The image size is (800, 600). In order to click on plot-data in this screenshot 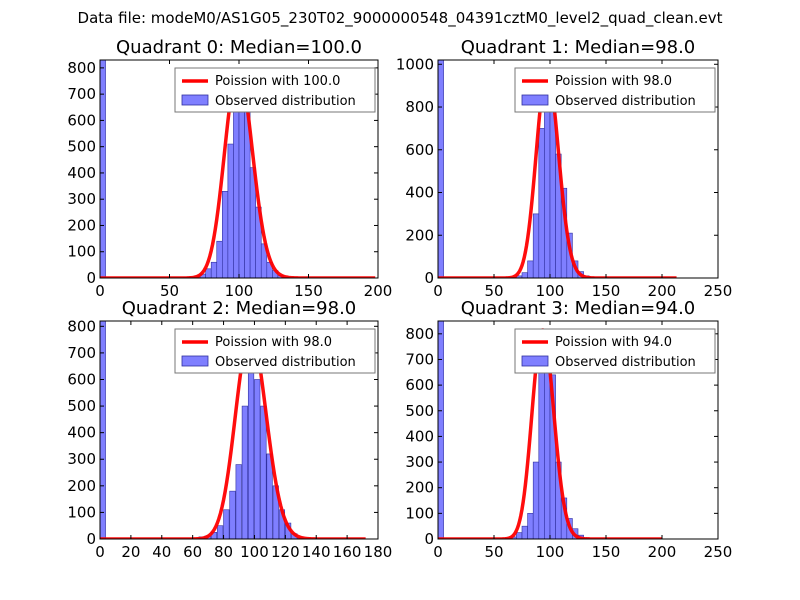, I will do `click(558, 169)`.